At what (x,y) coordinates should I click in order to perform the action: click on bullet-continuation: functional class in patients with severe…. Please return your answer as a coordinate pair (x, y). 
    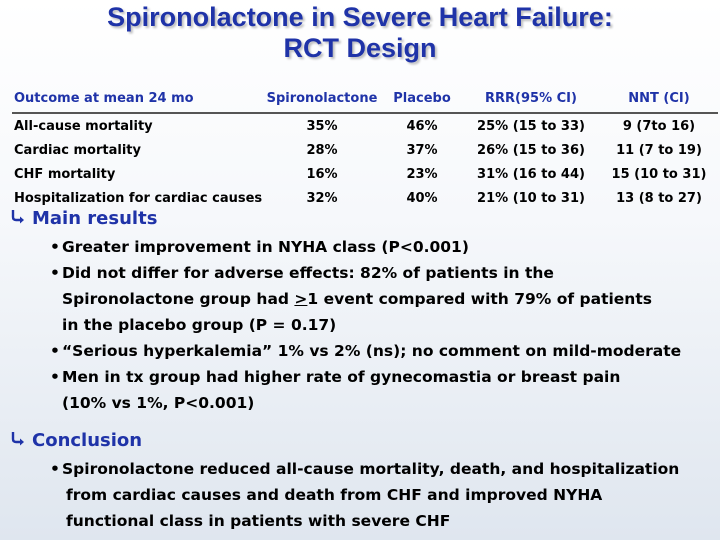
    Looking at the image, I should click on (258, 521).